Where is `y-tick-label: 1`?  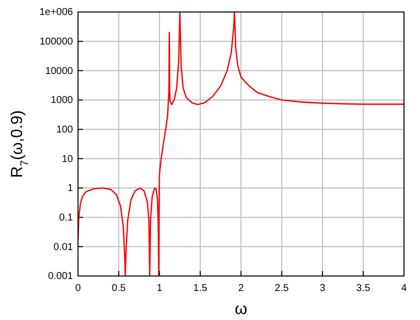
y-tick-label: 1 is located at coordinates (70, 188).